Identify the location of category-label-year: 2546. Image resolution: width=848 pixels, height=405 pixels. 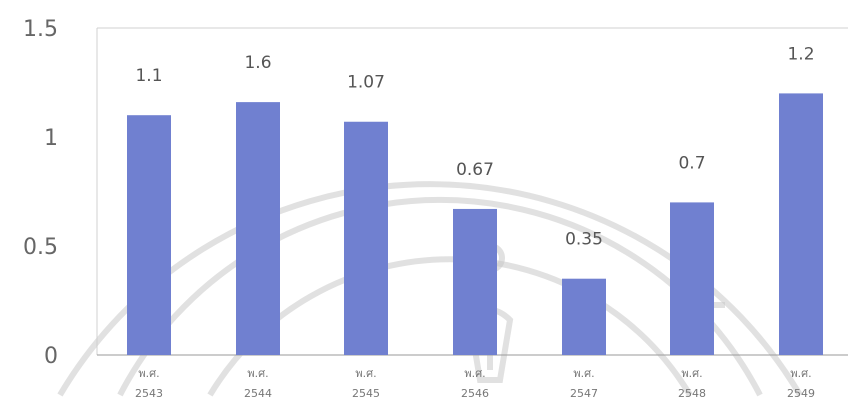
(475, 393).